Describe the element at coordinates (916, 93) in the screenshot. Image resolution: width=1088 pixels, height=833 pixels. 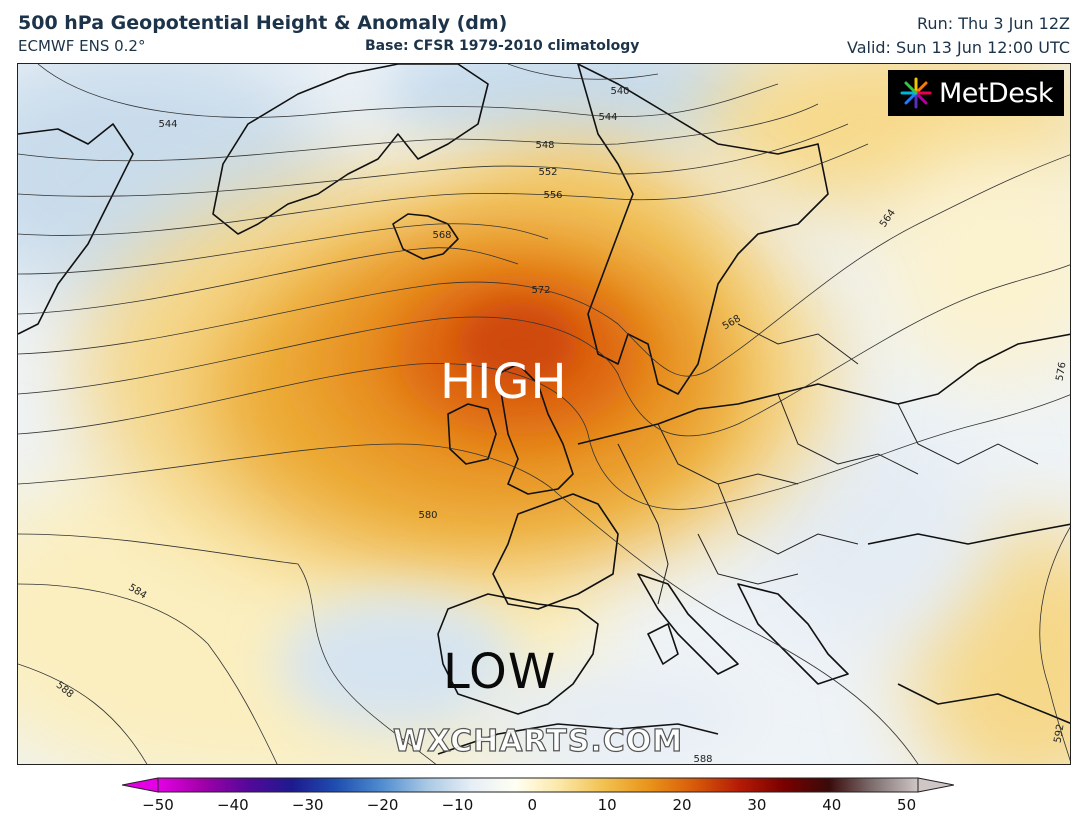
I see `pinwheel-icon` at that location.